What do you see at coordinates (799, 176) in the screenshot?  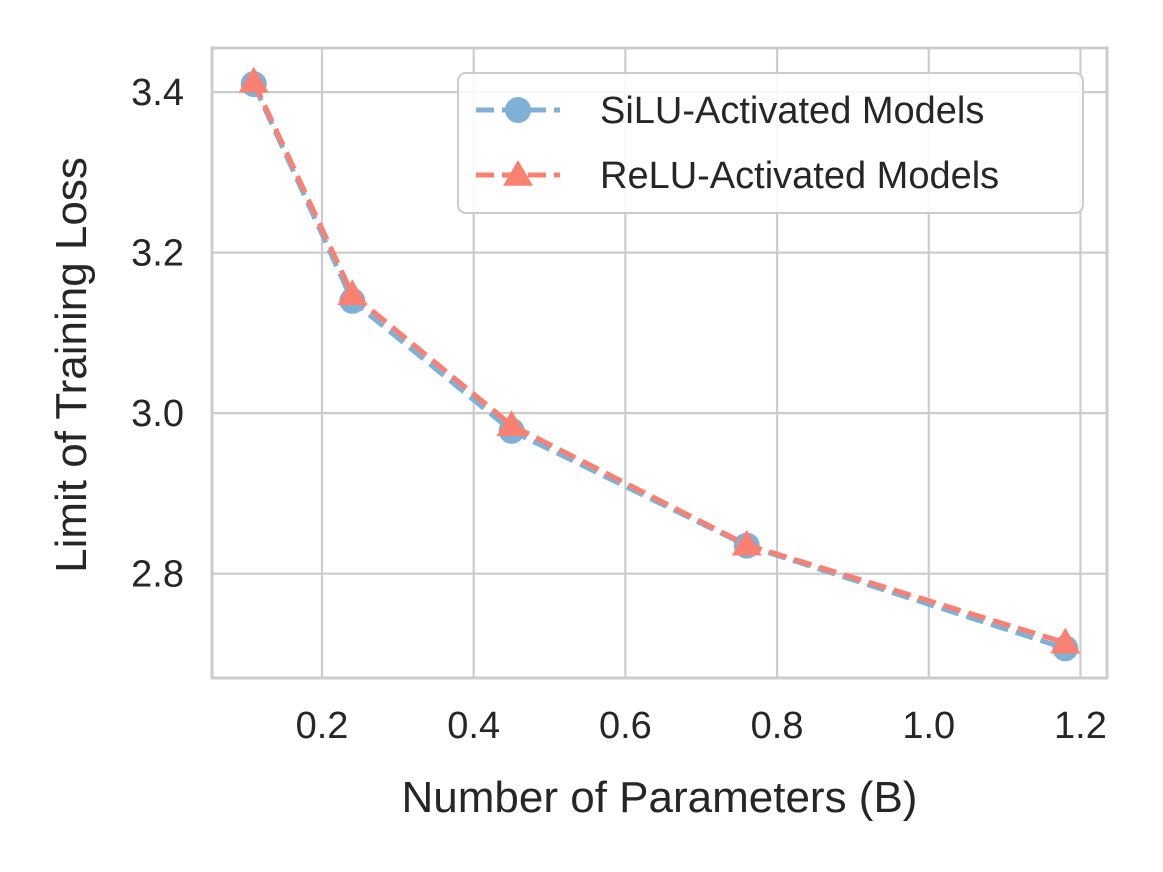 I see `legend-label: ReLU-Activated Models` at bounding box center [799, 176].